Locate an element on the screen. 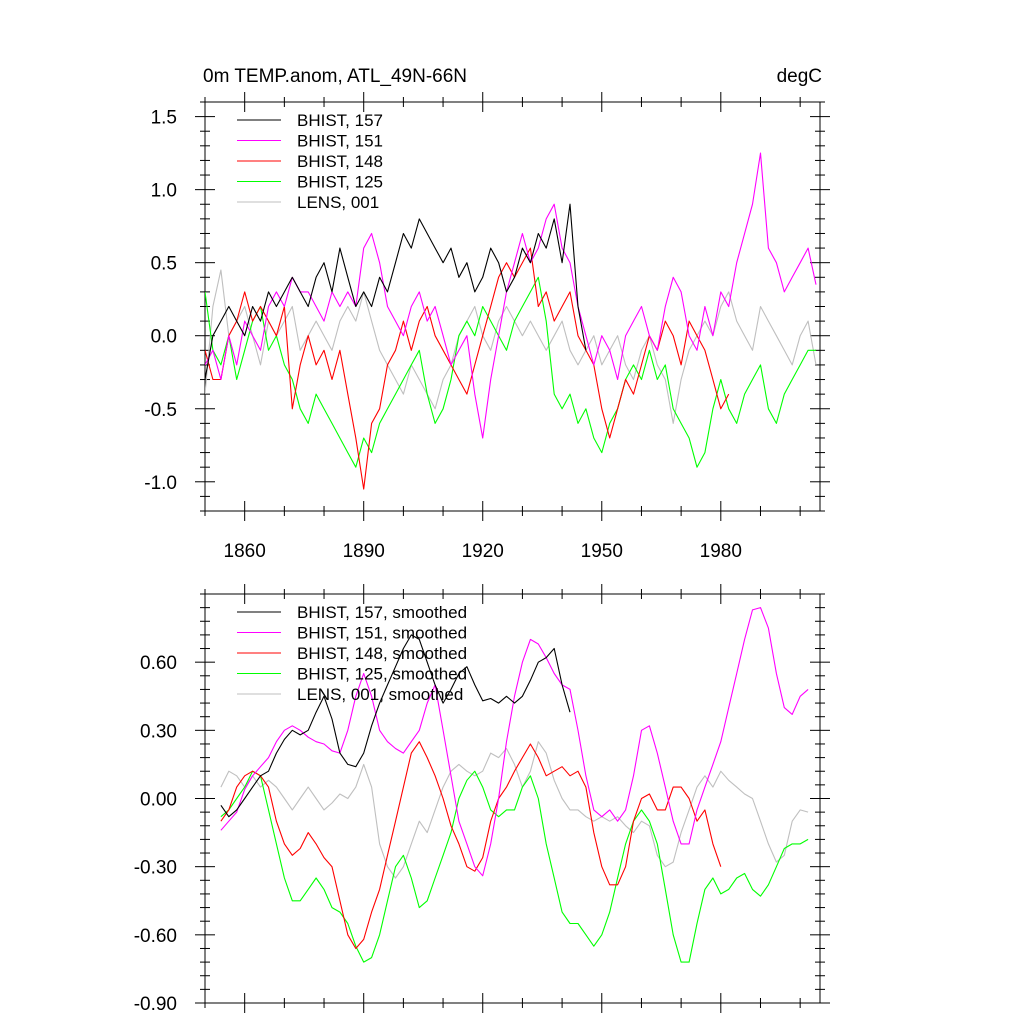  y-tick-label: 0.00 is located at coordinates (158, 800).